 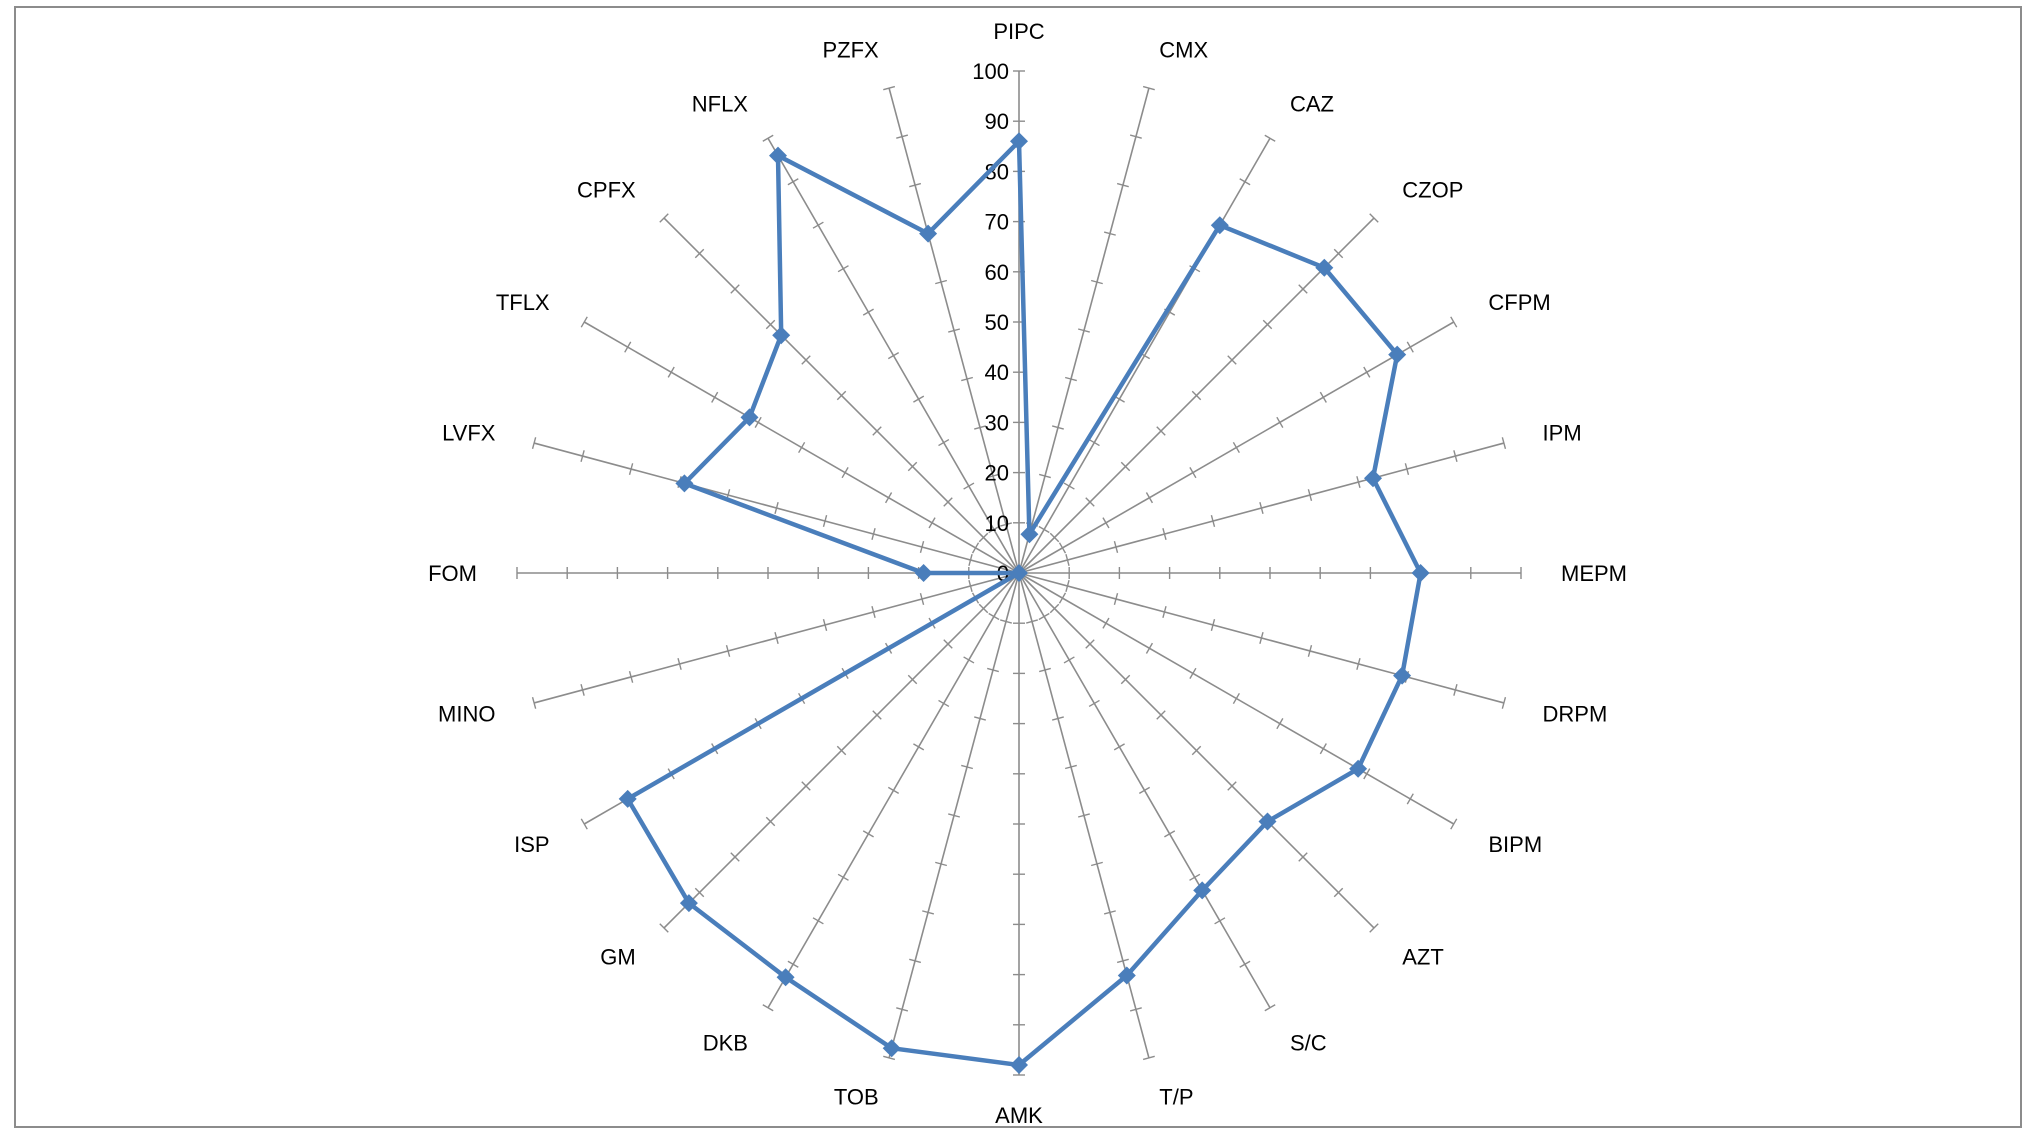 What do you see at coordinates (1373, 478) in the screenshot?
I see `data-point-ipm` at bounding box center [1373, 478].